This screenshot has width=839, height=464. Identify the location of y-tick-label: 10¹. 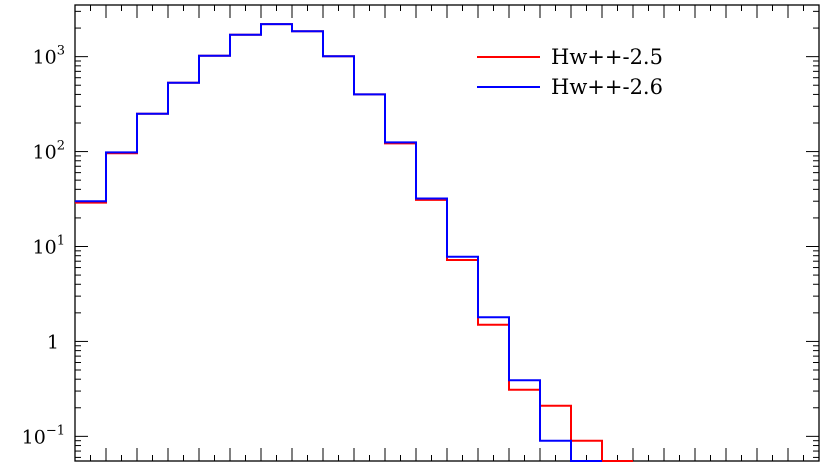
(49, 246).